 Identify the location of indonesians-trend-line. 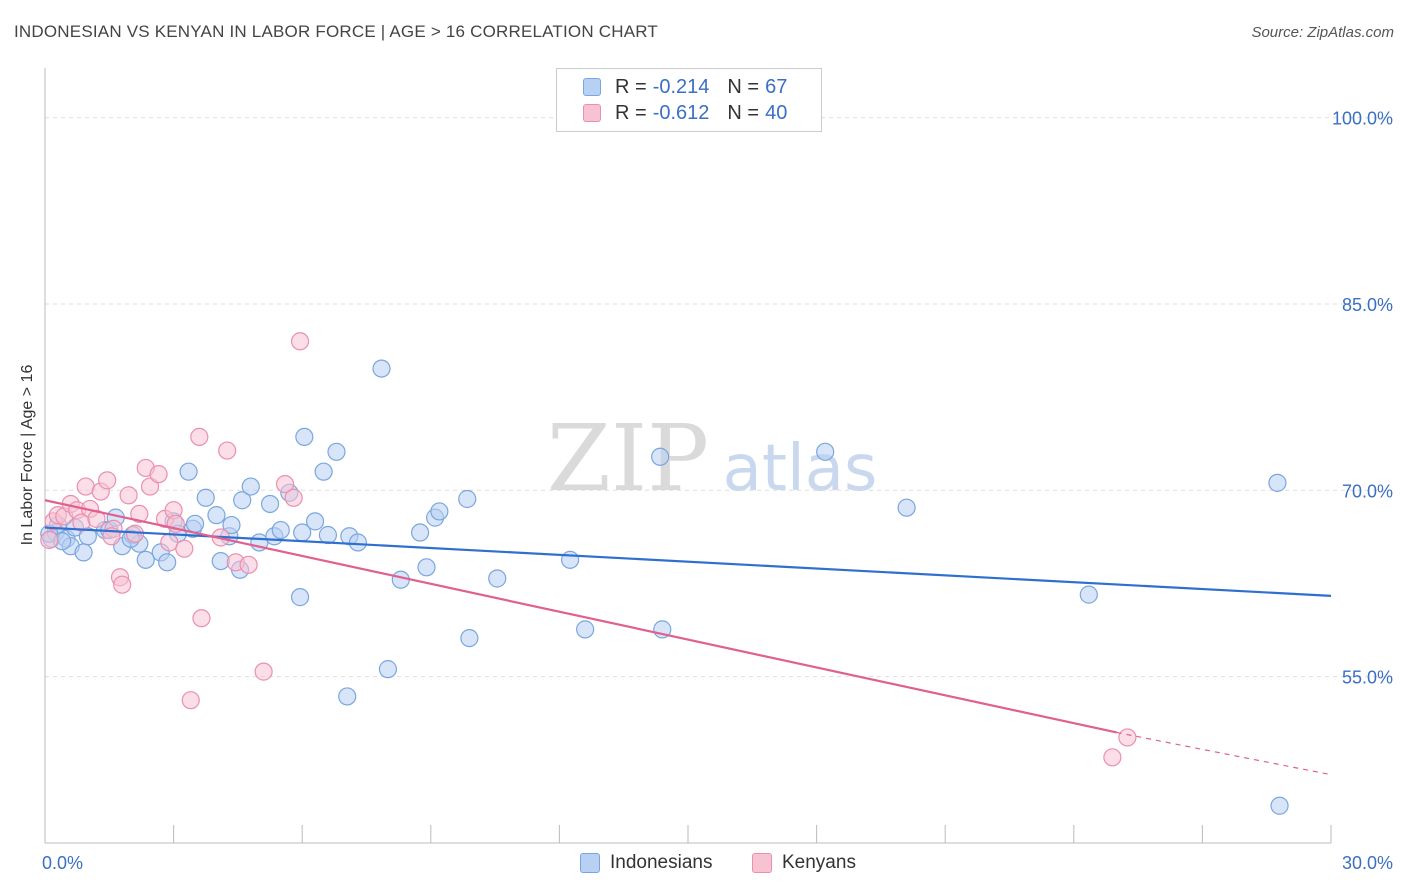
(688, 561).